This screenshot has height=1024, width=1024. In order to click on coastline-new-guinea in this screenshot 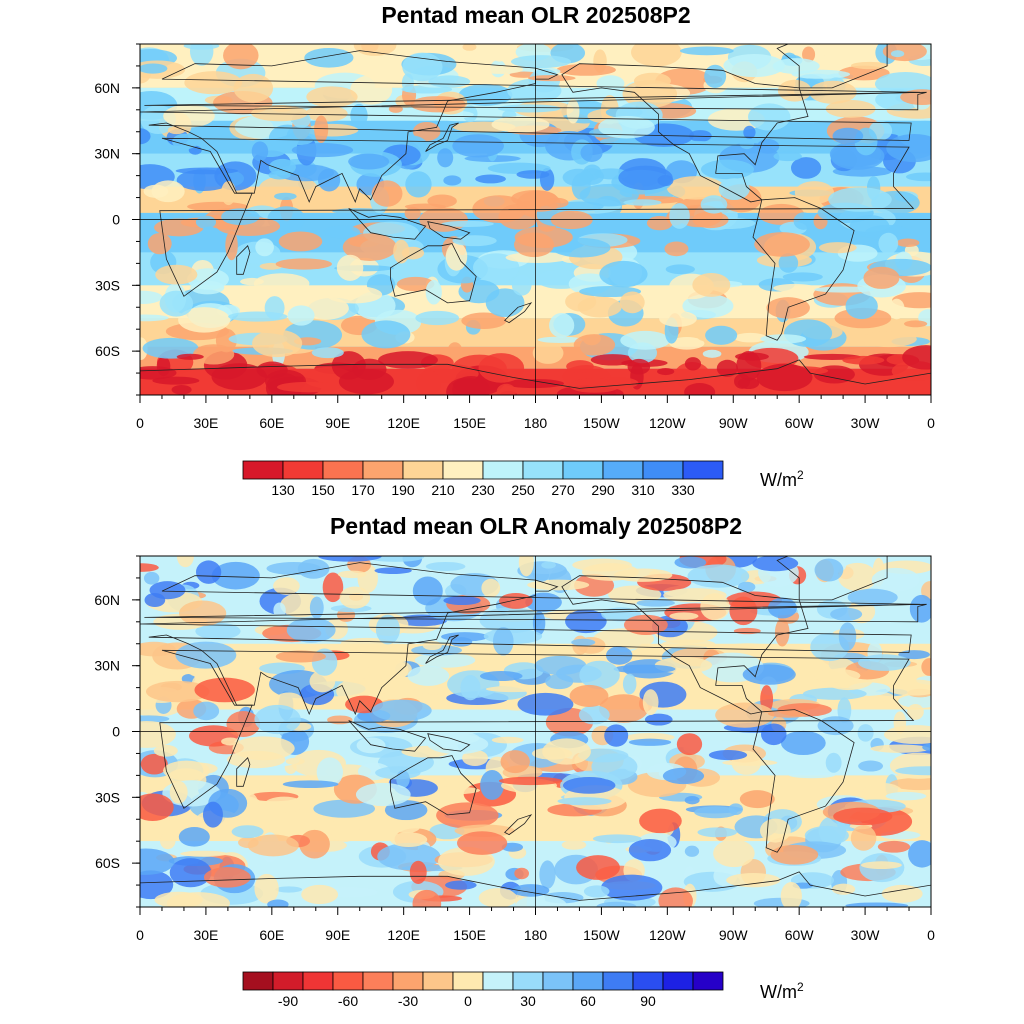, I will do `click(449, 230)`.